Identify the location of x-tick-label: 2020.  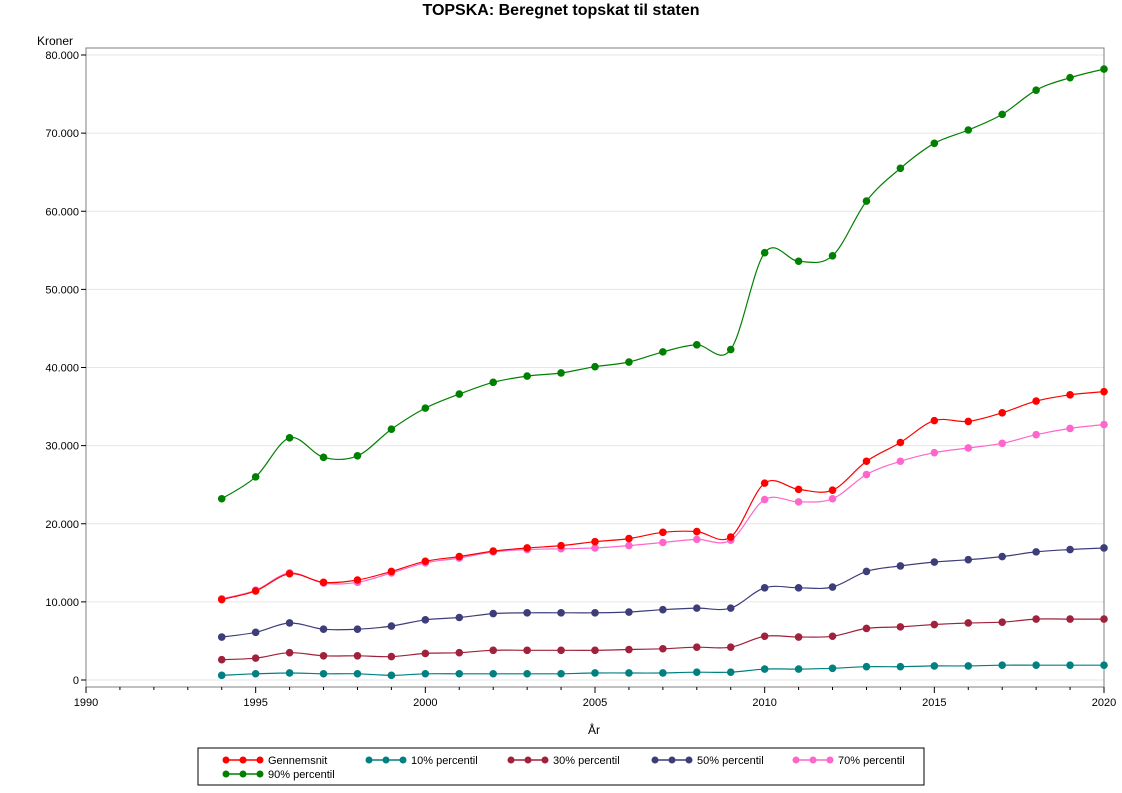
(1104, 703).